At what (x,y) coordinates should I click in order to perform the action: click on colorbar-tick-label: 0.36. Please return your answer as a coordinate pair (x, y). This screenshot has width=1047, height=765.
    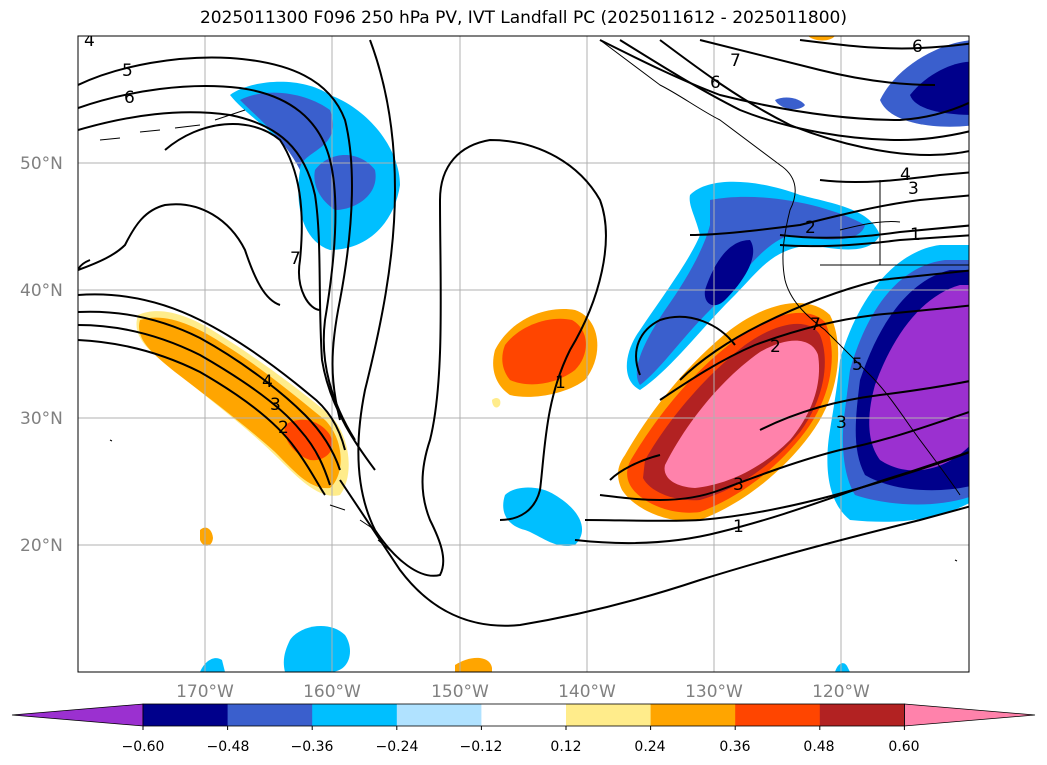
    Looking at the image, I should click on (734, 747).